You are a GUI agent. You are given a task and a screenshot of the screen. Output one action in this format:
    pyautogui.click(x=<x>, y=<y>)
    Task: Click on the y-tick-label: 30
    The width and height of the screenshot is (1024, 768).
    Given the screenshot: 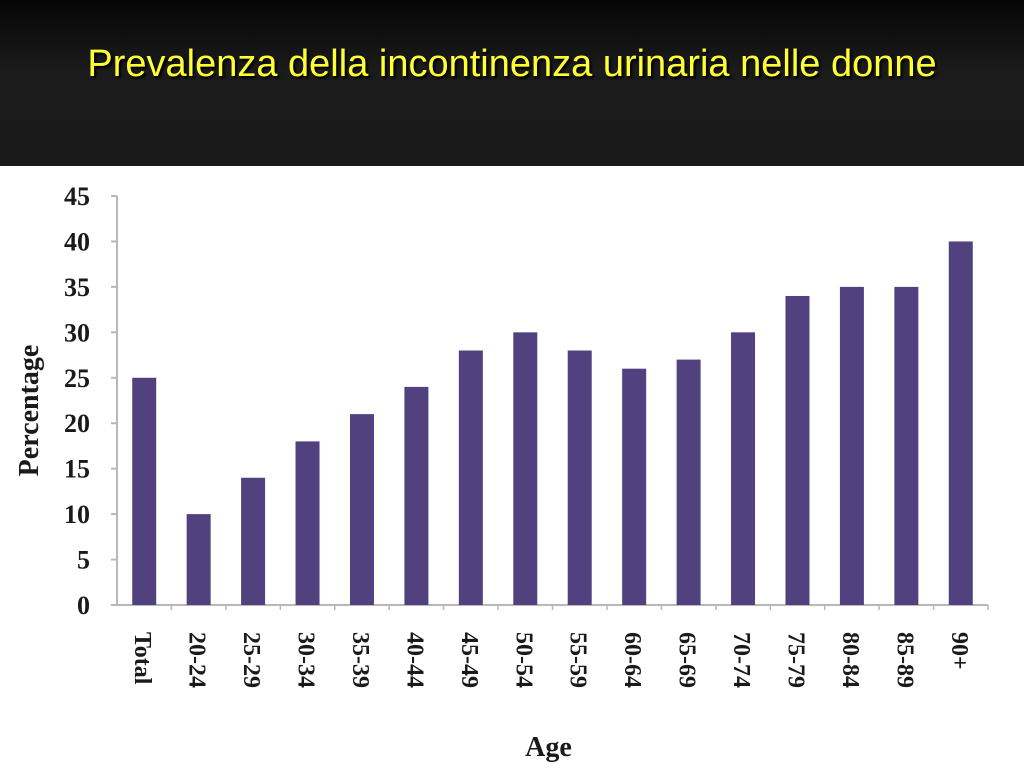 What is the action you would take?
    pyautogui.click(x=77, y=332)
    